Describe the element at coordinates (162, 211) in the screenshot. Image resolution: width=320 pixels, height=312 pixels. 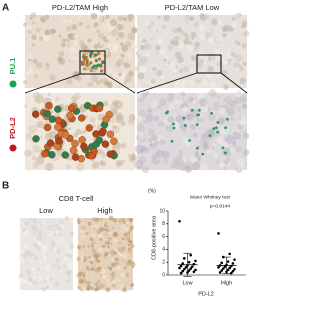
I see `y-tick-label: 10` at that location.